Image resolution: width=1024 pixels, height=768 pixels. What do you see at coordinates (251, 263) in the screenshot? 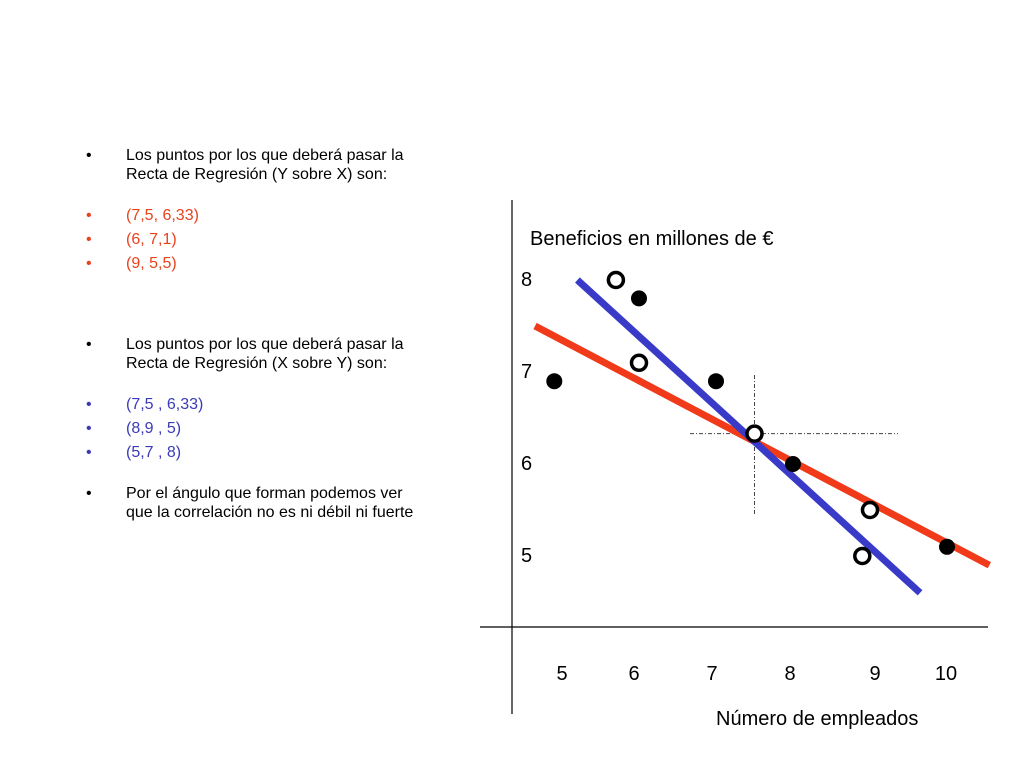
I see `bullet-yx-point-3: (9, 5,5)` at bounding box center [251, 263].